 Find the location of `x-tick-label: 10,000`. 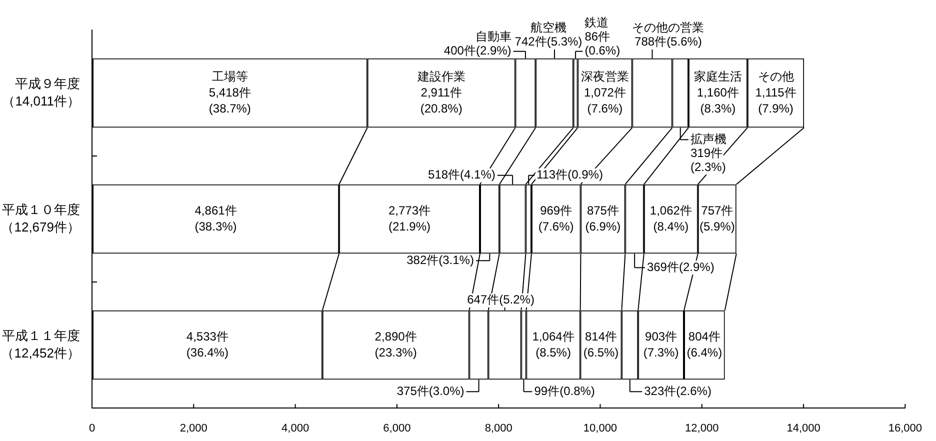

x-tick-label: 10,000 is located at coordinates (600, 428).